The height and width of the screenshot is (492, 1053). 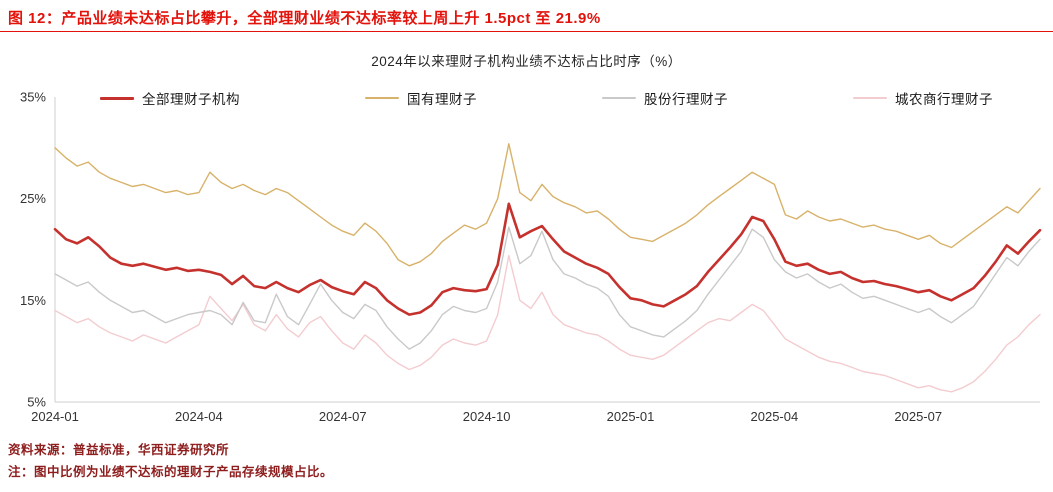 I want to click on x-tick-label: 2025-04, so click(x=775, y=416).